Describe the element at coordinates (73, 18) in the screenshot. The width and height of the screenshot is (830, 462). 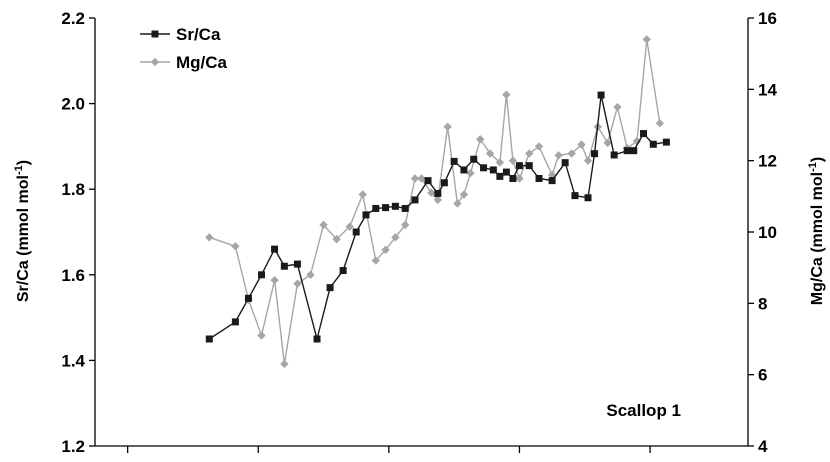
I see `left-tick-label: 2.2` at that location.